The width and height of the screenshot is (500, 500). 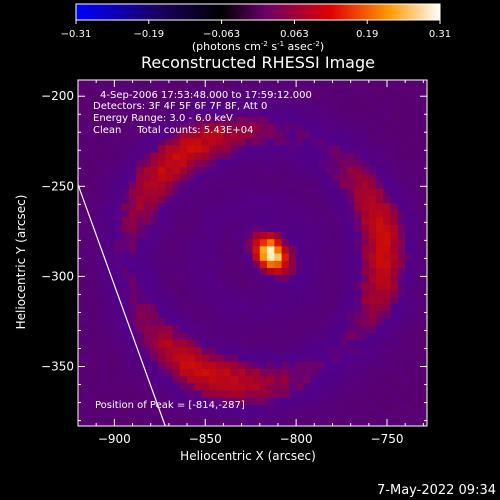 I want to click on colorbar-ticks: −0.31 −0.19 −0.063 0.063 0.19 0.31, so click(x=256, y=30).